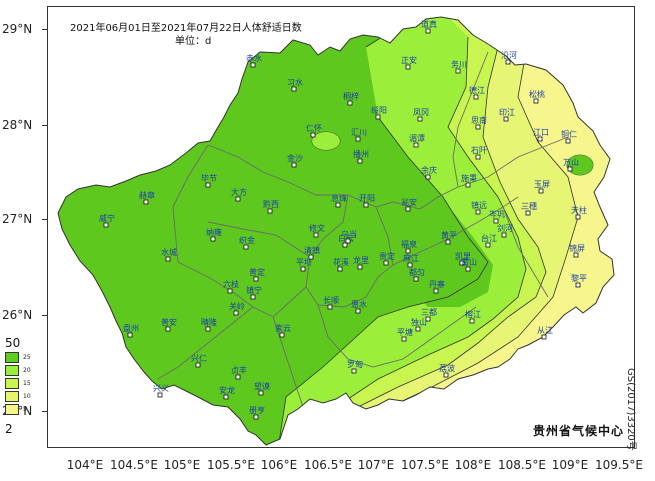  Describe the element at coordinates (479, 122) in the screenshot. I see `city-15: 思南` at that location.